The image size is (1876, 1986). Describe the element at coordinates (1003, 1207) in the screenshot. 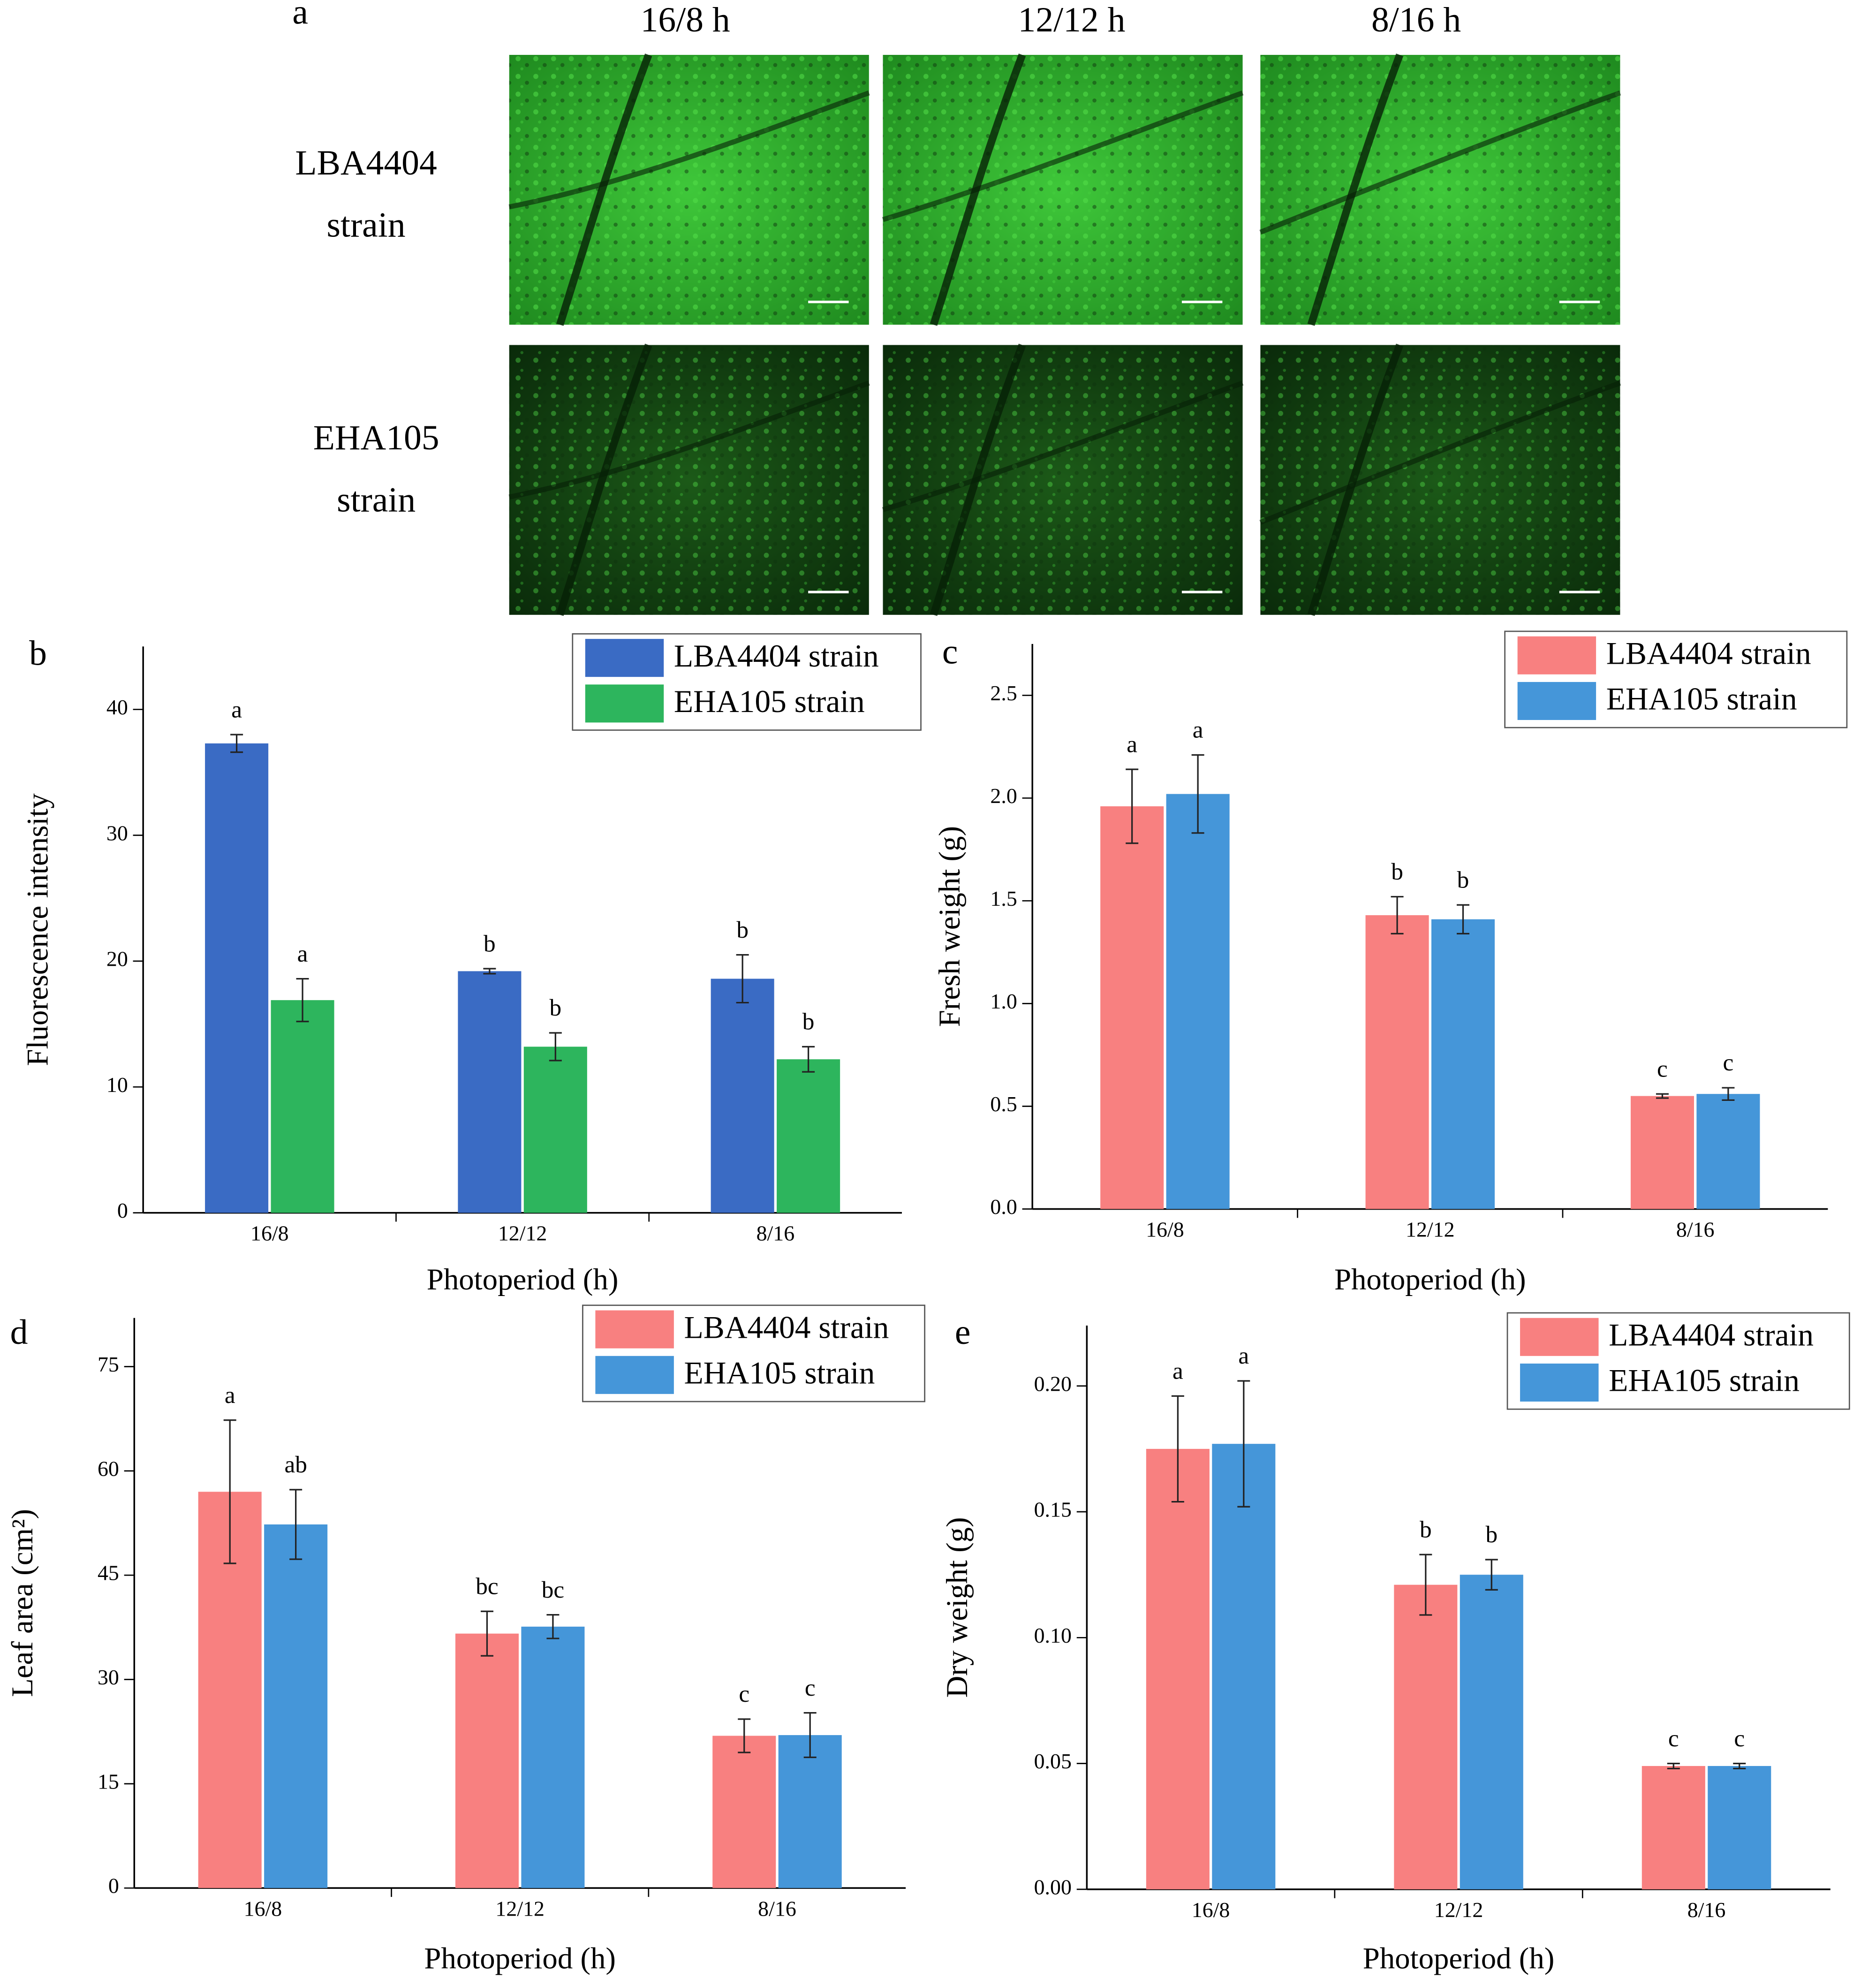

I see `y-tick-label: 0.0` at that location.